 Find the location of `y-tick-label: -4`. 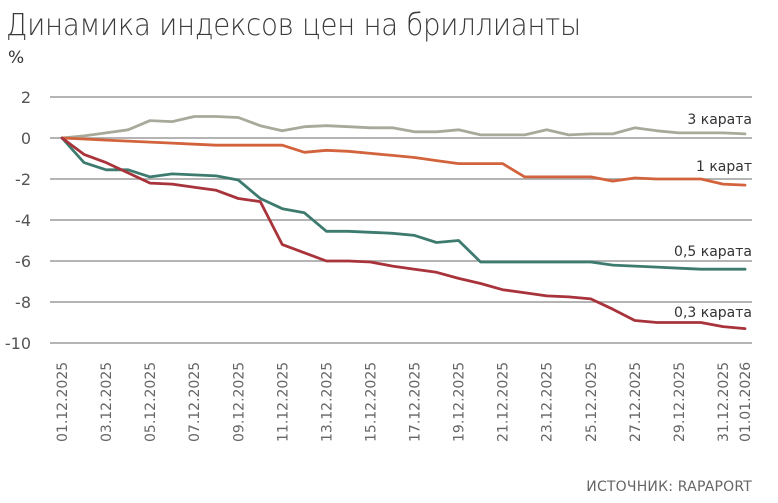

y-tick-label: -4 is located at coordinates (23, 220).